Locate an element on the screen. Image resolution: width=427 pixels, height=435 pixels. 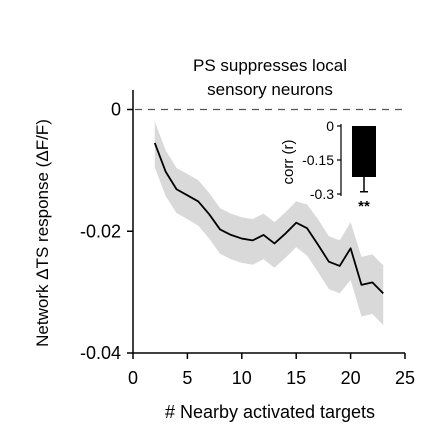
x-tick-label: 20 is located at coordinates (351, 378).